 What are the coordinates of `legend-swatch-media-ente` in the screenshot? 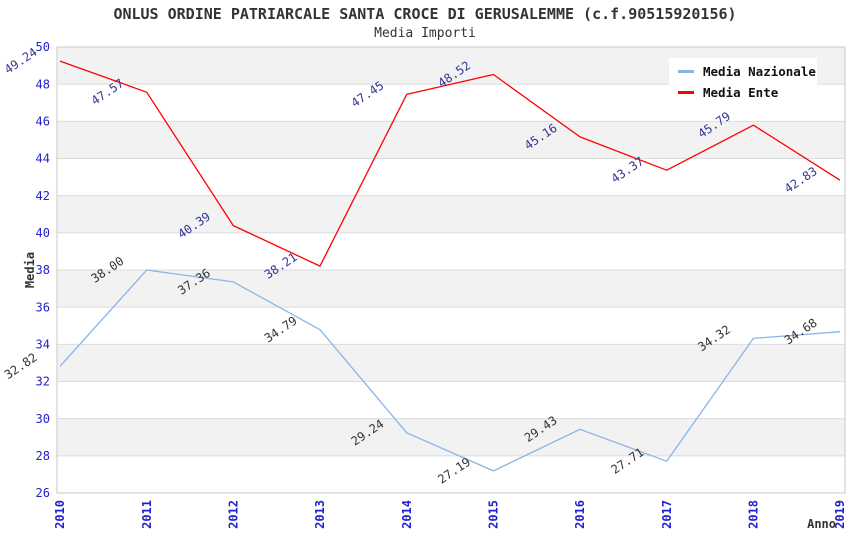 It's located at (686, 92).